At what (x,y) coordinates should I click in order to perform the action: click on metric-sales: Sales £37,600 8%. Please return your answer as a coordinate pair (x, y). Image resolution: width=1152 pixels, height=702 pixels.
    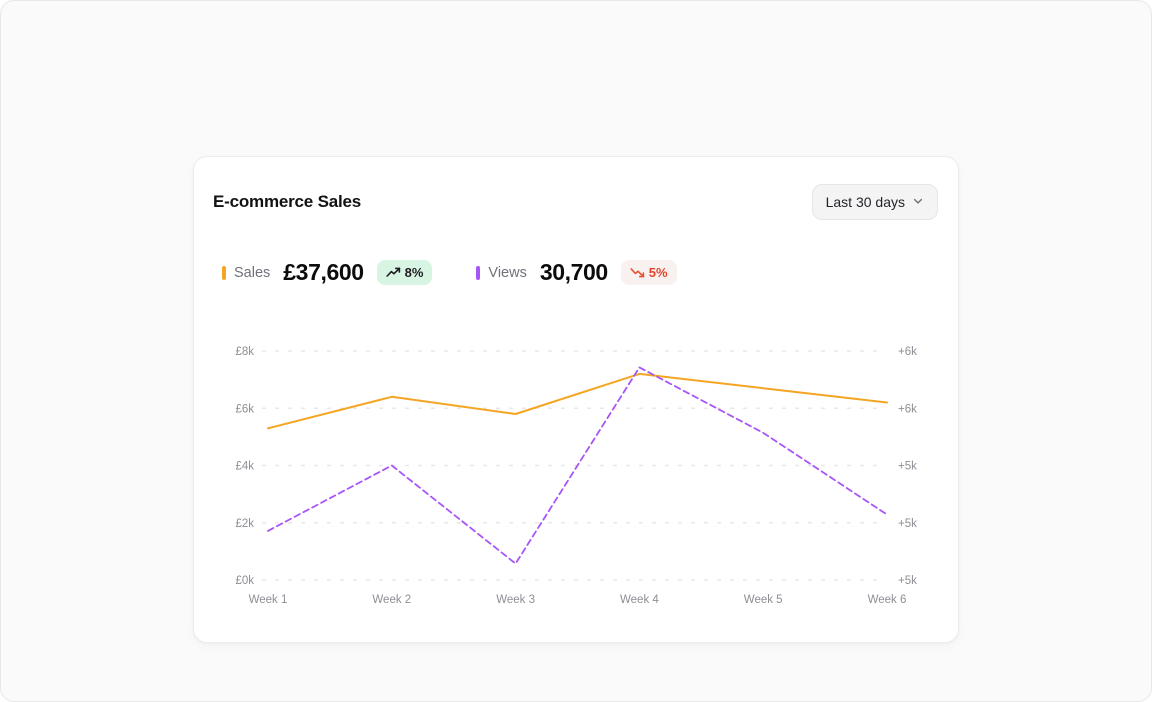
    Looking at the image, I should click on (327, 272).